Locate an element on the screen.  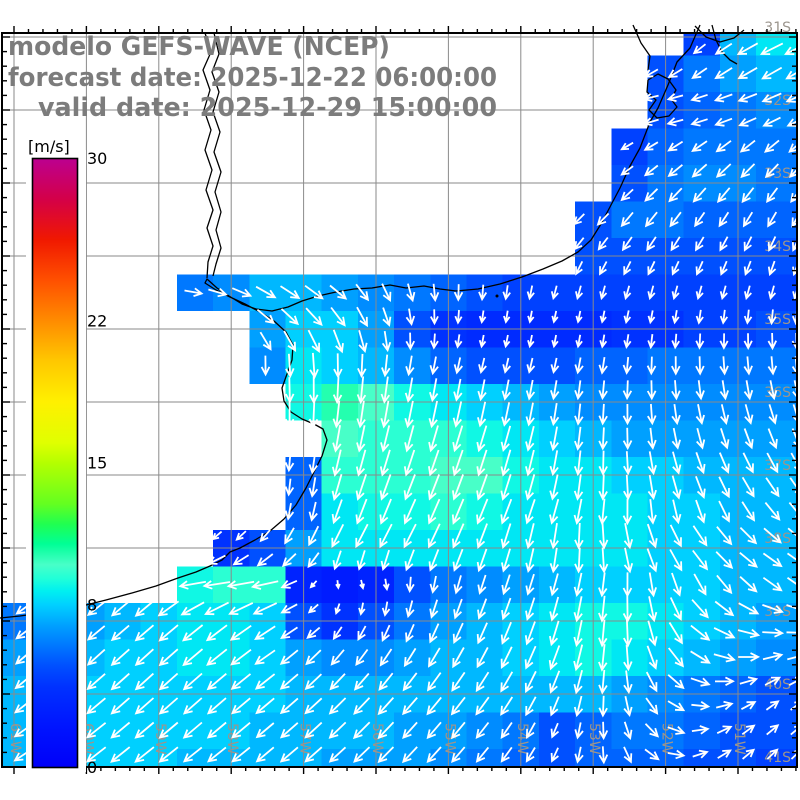
colorbar-tick-label: 22 is located at coordinates (97, 320).